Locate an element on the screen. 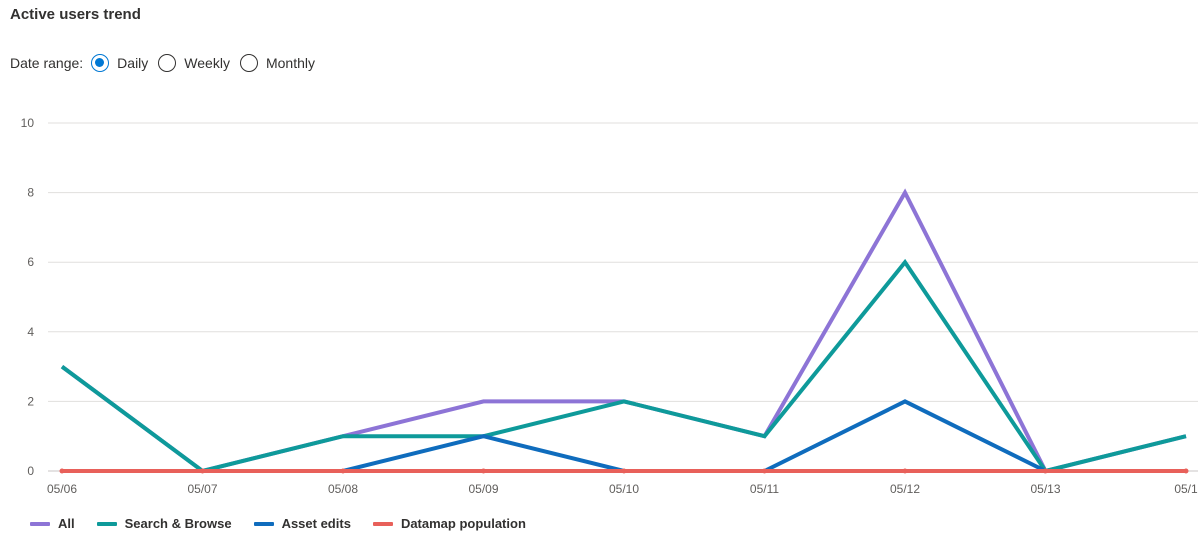  date-range-option-weekly: Weekly is located at coordinates (194, 63).